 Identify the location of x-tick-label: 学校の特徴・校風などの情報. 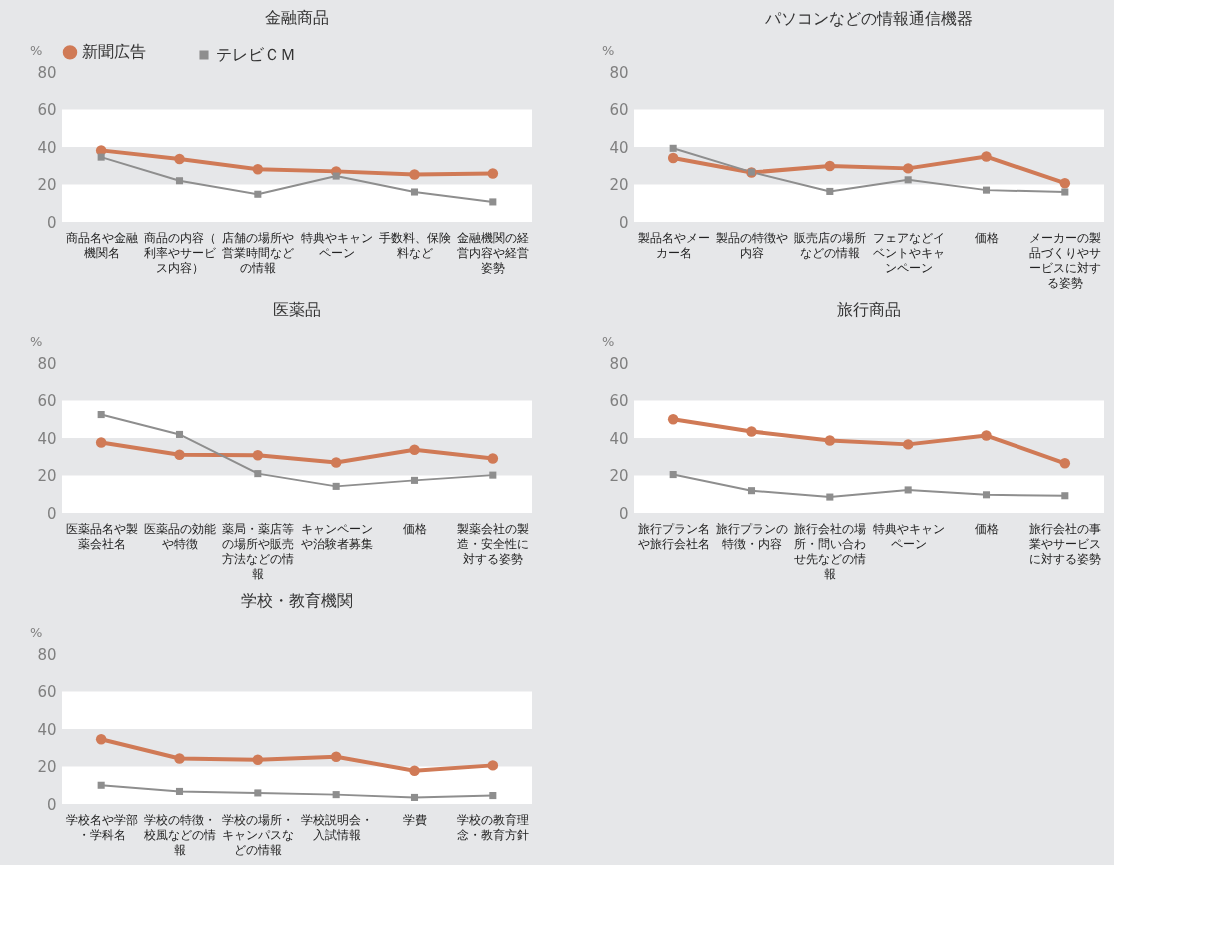
(179, 834).